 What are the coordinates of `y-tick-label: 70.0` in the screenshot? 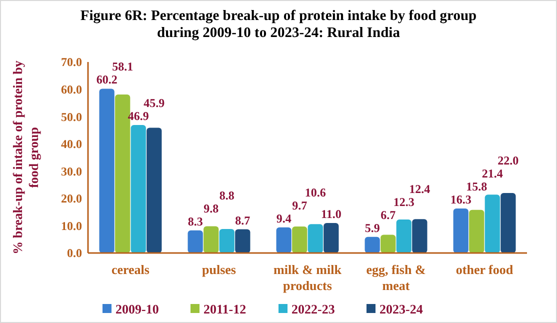 It's located at (71, 62).